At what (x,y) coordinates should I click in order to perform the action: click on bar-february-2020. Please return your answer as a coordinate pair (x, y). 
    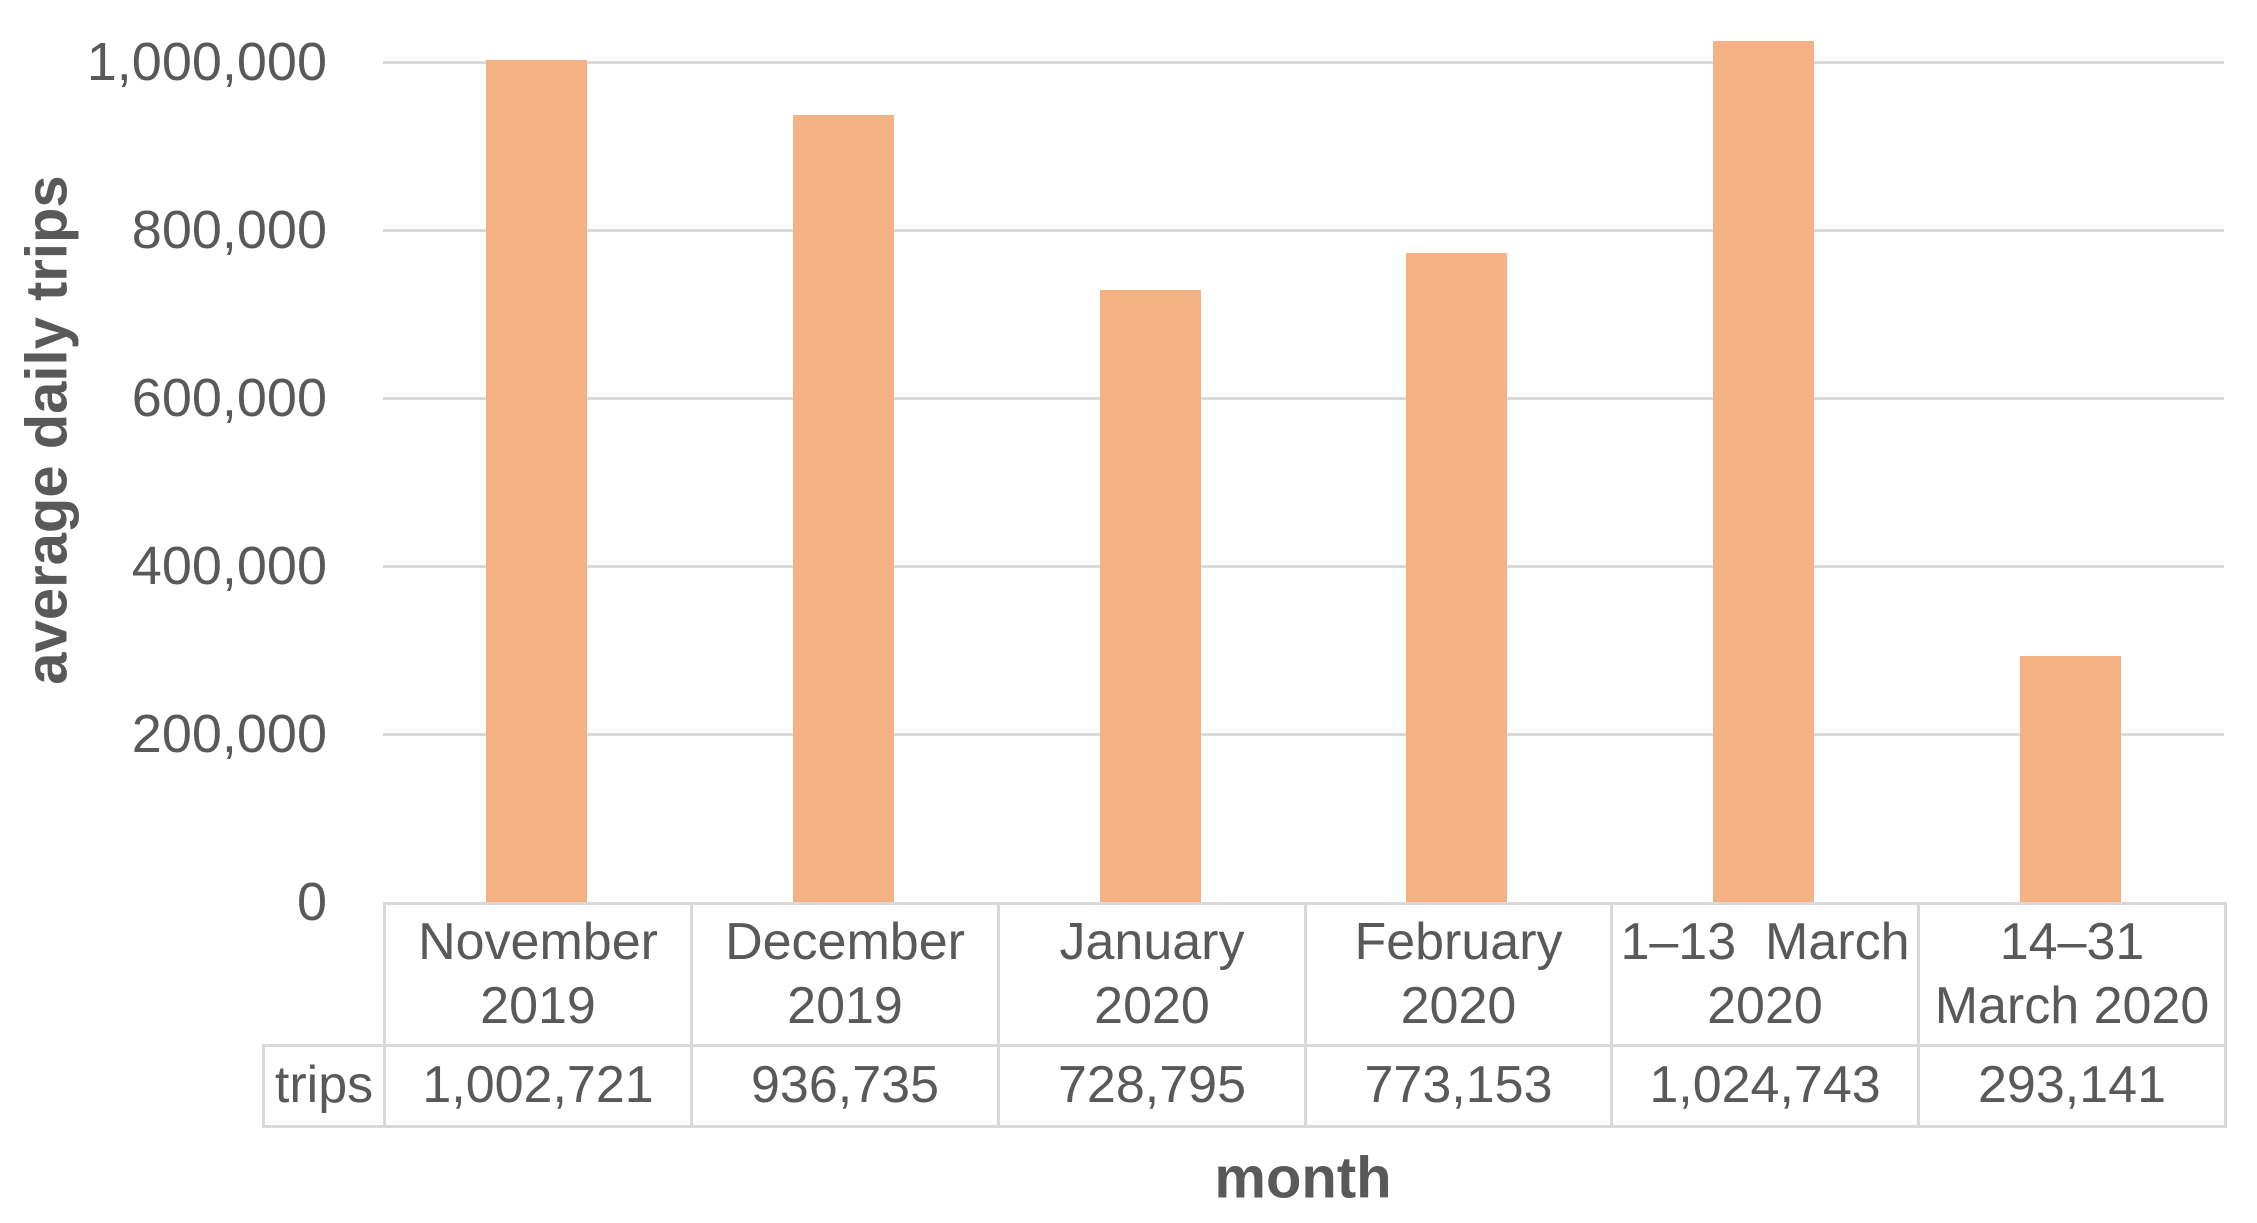
    Looking at the image, I should click on (1457, 577).